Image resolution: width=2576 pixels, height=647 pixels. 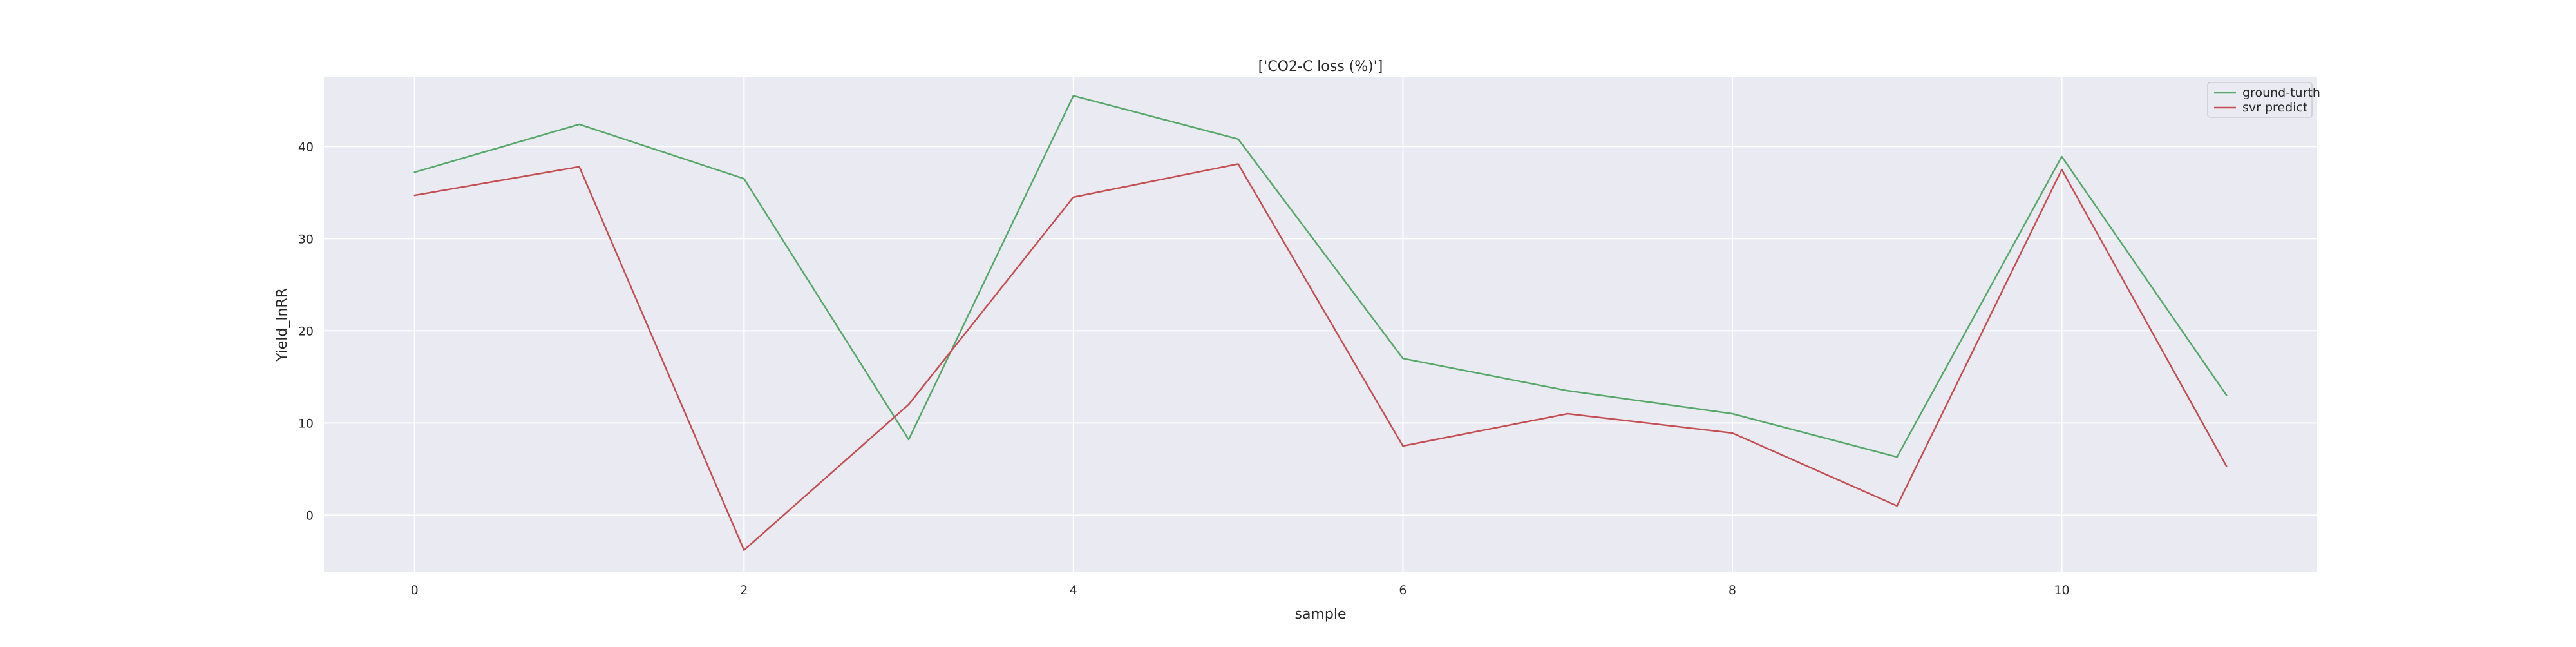 I want to click on x-tick-label: 6, so click(x=1403, y=590).